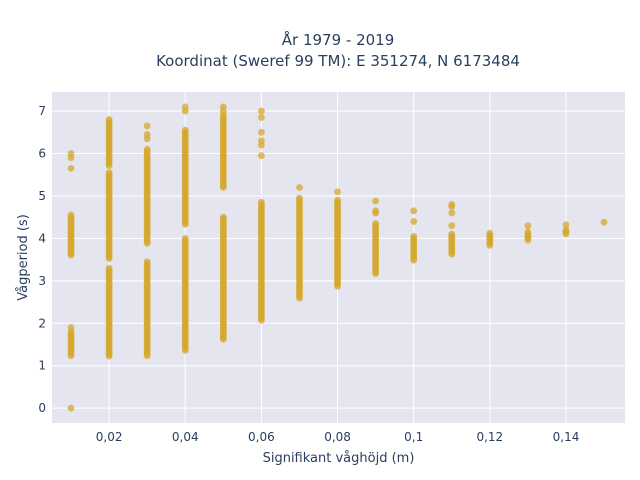 Image resolution: width=640 pixels, height=480 pixels. I want to click on x-tick-label: 0,14, so click(566, 437).